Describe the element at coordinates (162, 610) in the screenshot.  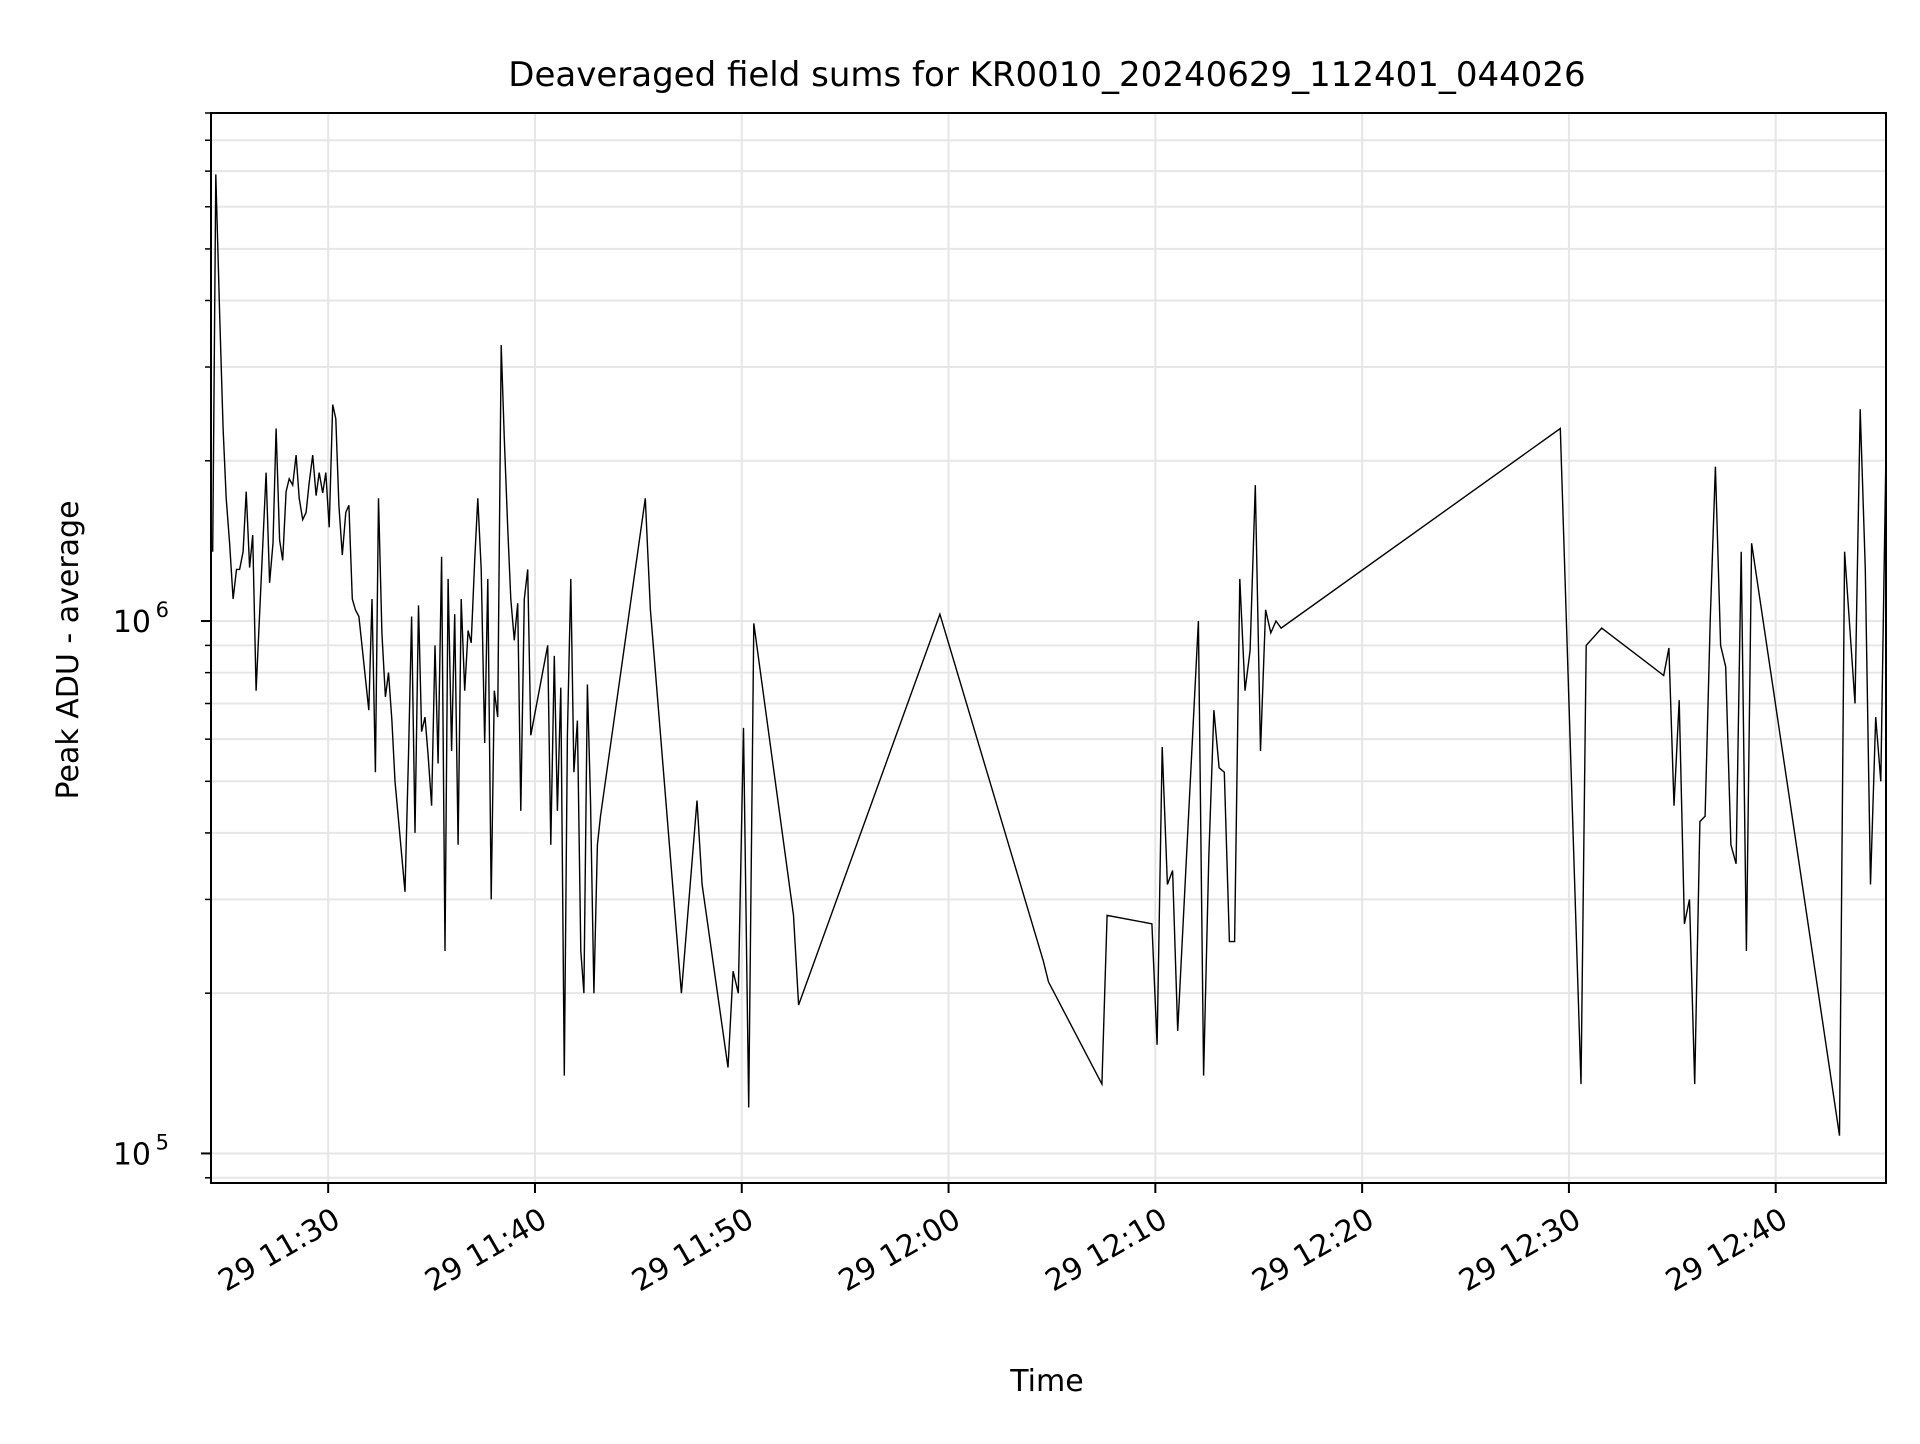
I see `y-tick-label-exponent: 6` at that location.